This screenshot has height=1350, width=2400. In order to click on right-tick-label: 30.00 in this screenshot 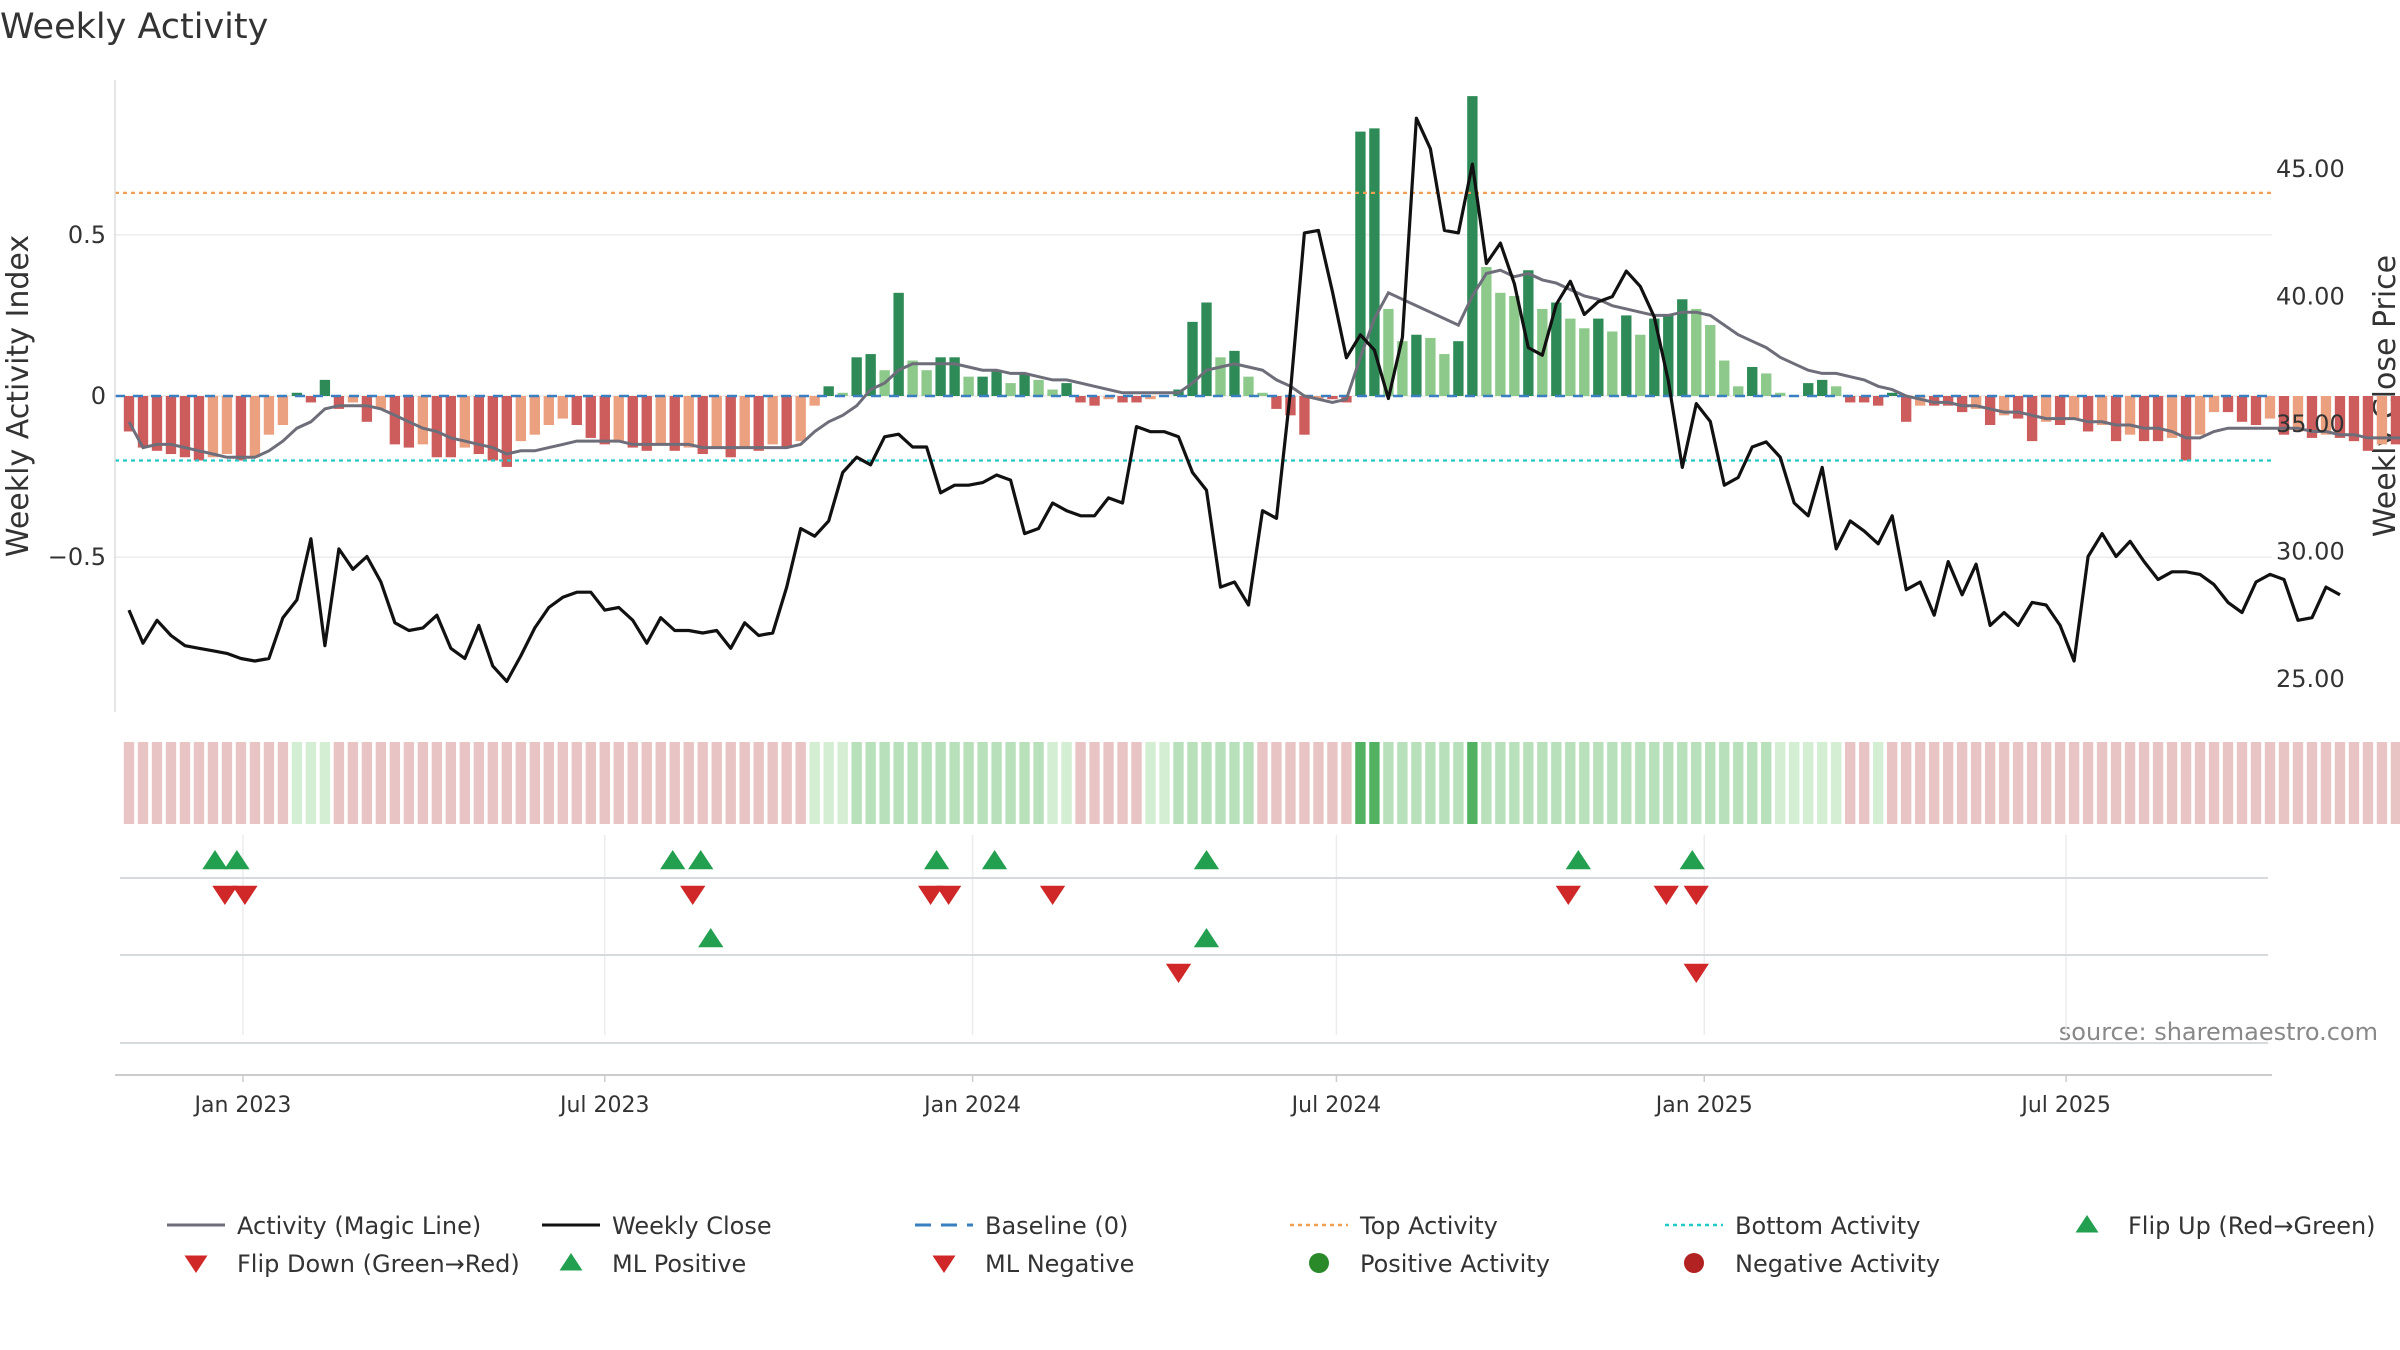, I will do `click(2310, 551)`.